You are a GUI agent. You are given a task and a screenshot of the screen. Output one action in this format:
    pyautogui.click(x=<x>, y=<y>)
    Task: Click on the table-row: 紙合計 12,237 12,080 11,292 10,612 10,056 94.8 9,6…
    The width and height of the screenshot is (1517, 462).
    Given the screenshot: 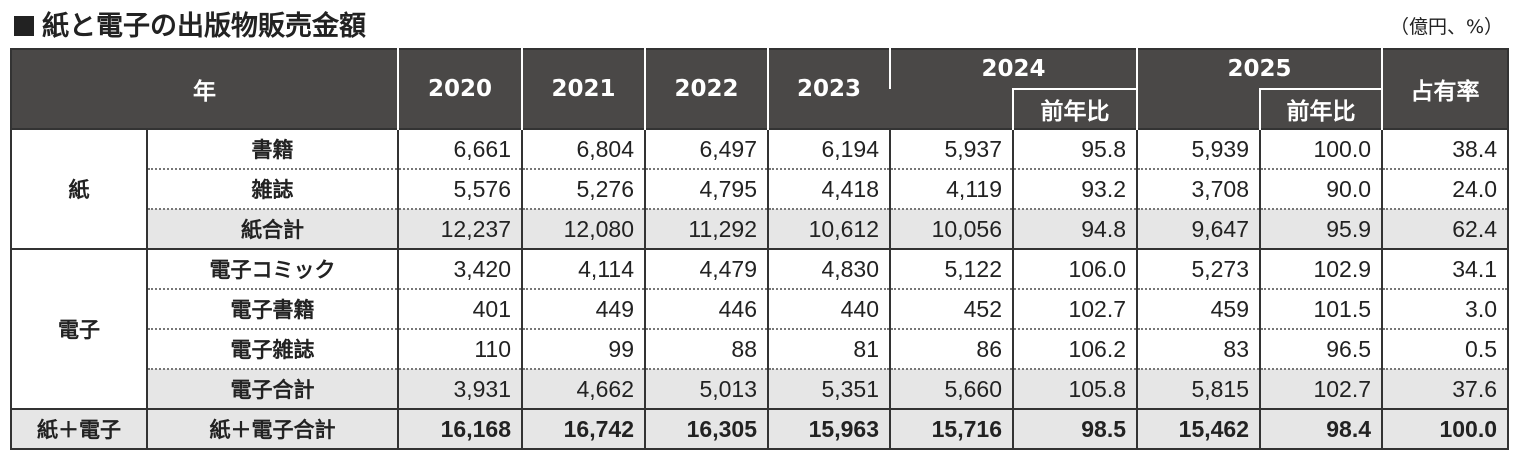 What is the action you would take?
    pyautogui.click(x=760, y=229)
    